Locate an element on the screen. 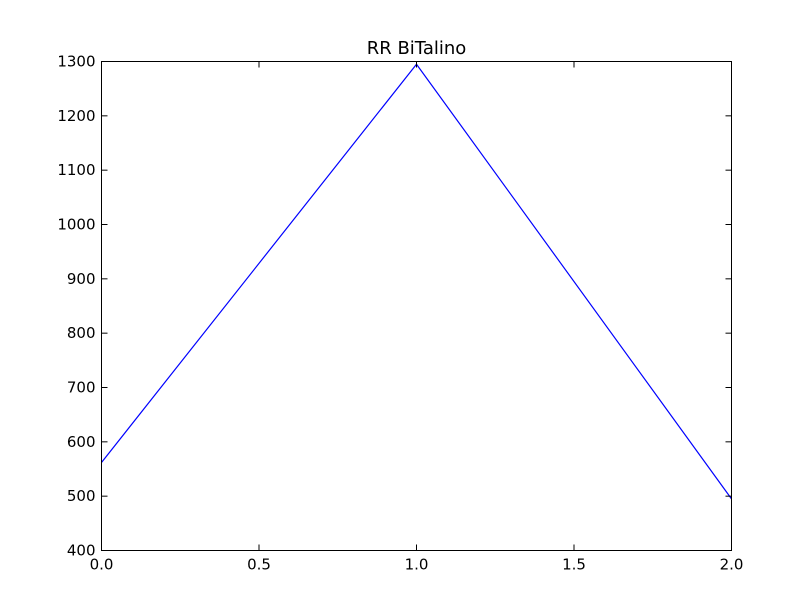  x-tick-label: 1.5 is located at coordinates (574, 565).